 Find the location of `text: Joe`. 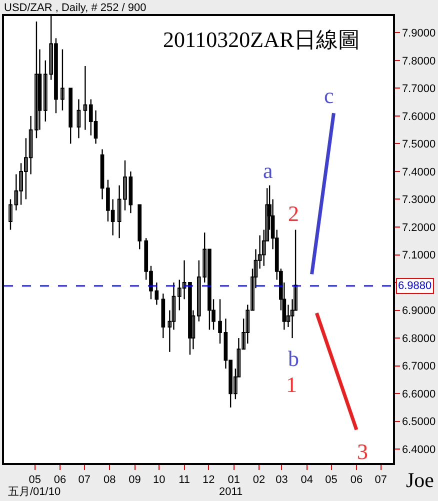

text: Joe is located at coordinates (420, 480).